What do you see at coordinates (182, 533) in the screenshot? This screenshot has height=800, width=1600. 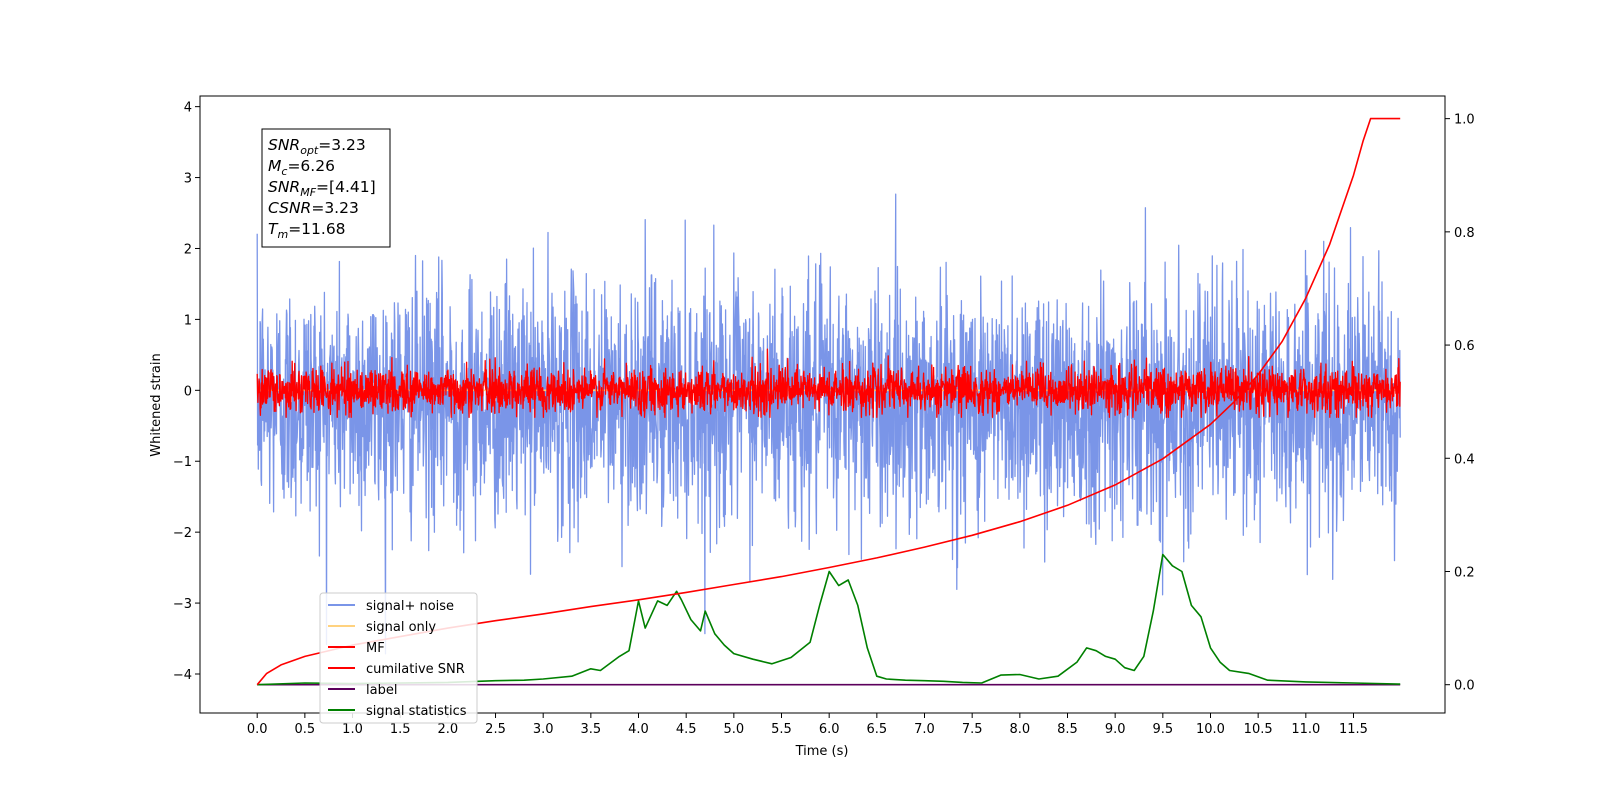 I see `y-tick-label: −2` at bounding box center [182, 533].